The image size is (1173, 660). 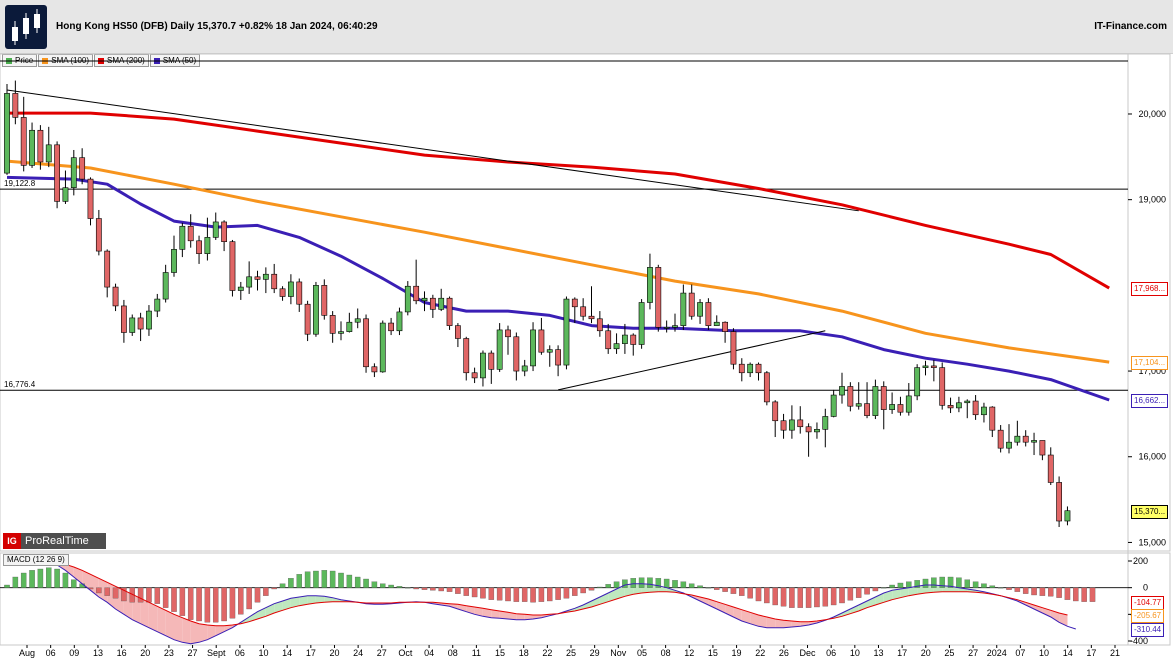 I want to click on platform-label: ProRealTime, so click(x=57, y=541).